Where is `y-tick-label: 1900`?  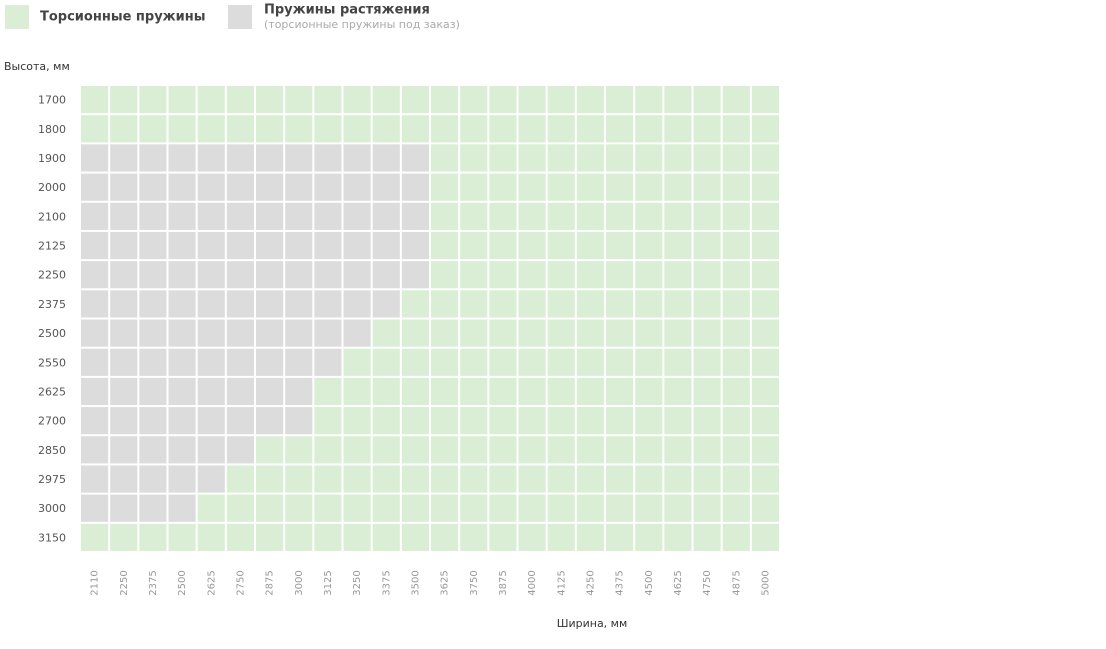
y-tick-label: 1900 is located at coordinates (52, 158).